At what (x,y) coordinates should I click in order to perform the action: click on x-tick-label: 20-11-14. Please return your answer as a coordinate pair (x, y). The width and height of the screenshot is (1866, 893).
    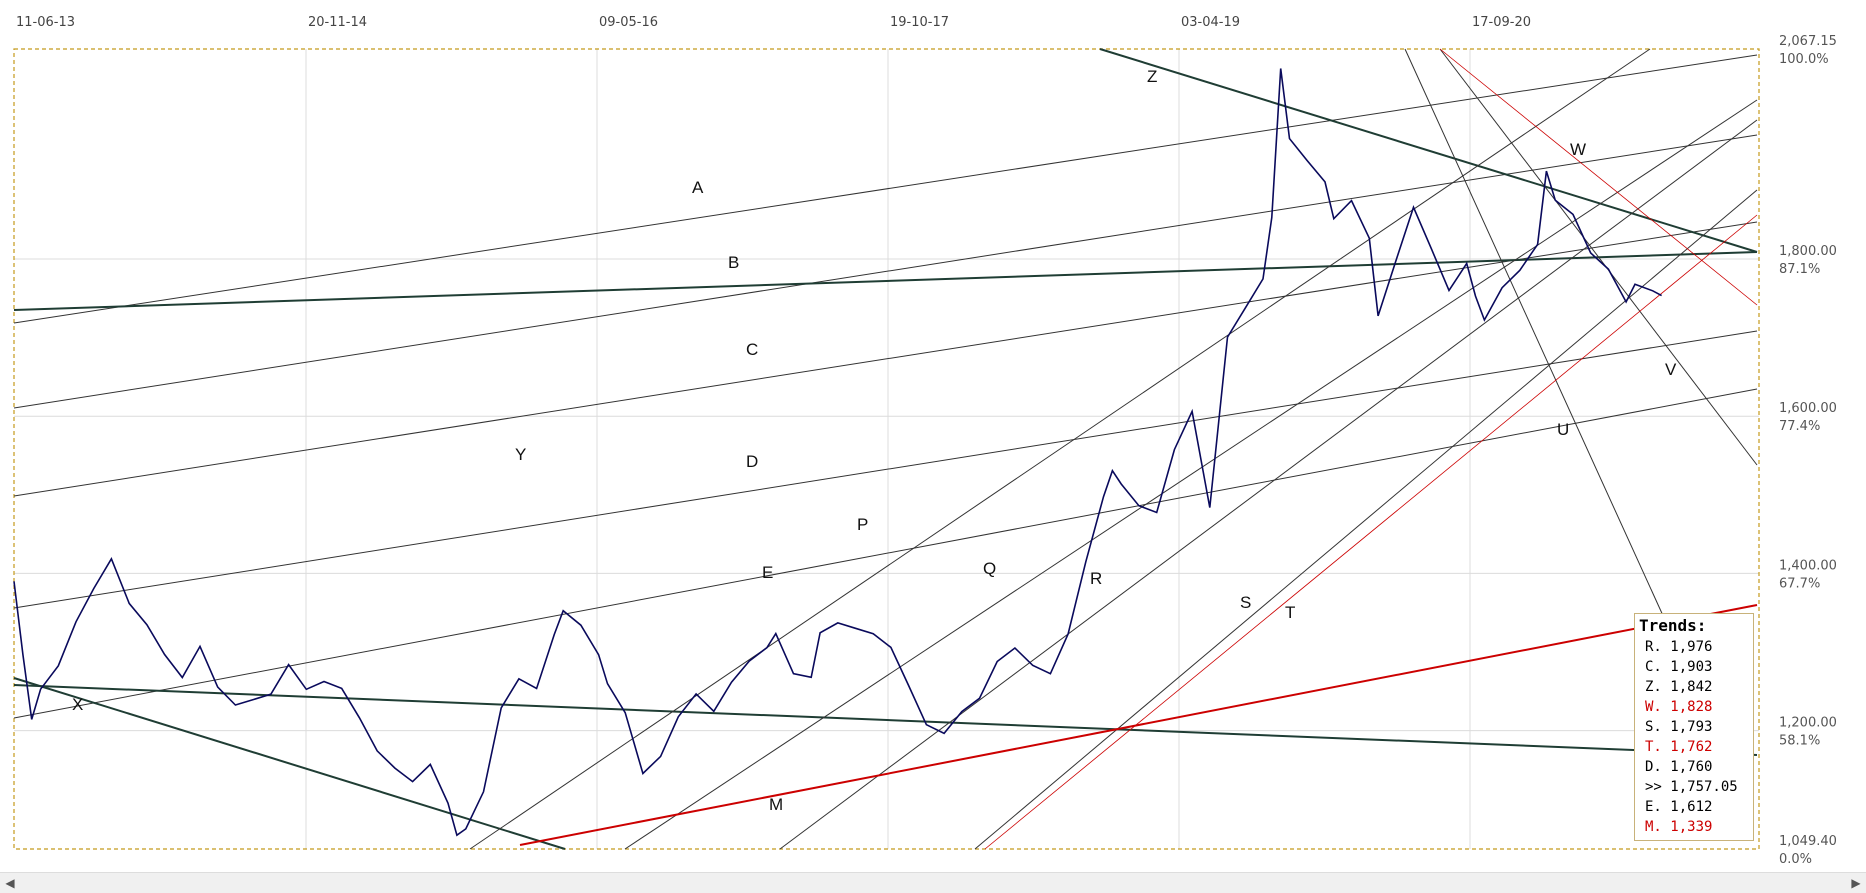
    Looking at the image, I should click on (337, 22).